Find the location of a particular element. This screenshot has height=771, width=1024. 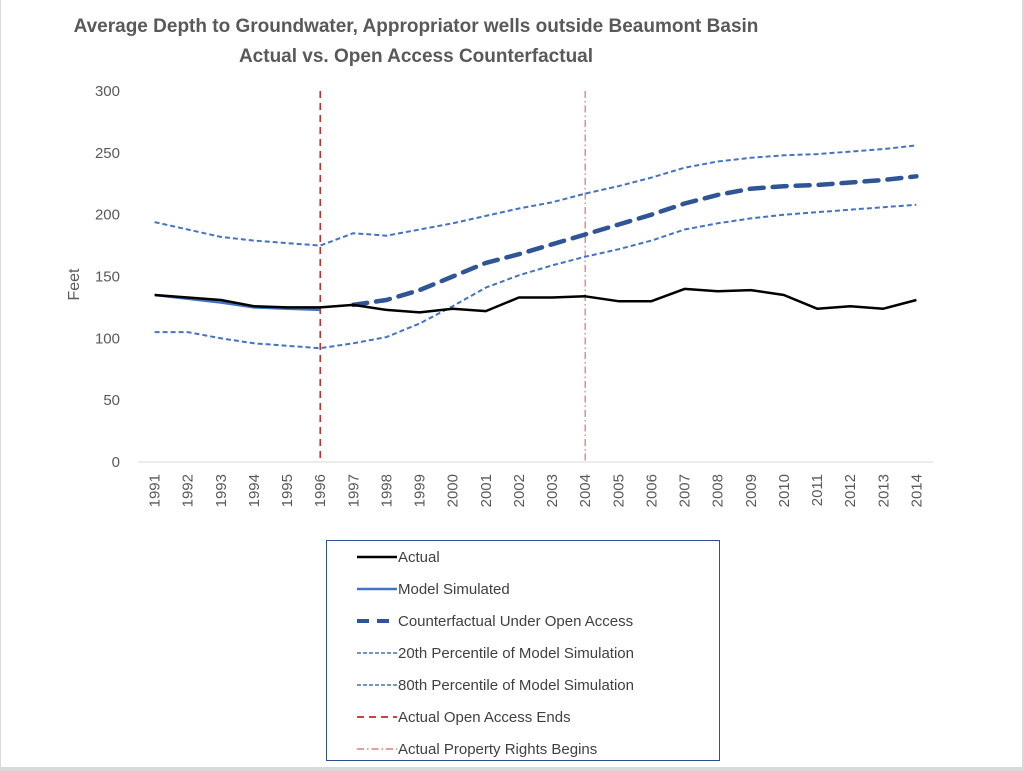

x-tick-label: 1992 is located at coordinates (188, 490).